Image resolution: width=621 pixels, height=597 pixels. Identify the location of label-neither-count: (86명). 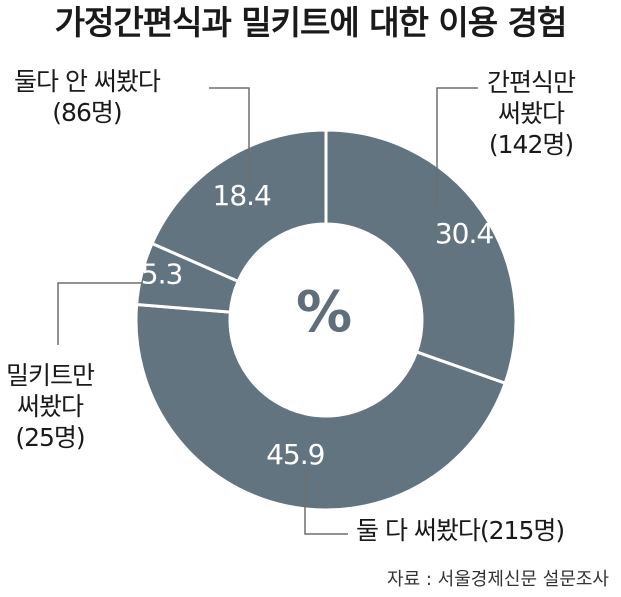
(87, 112).